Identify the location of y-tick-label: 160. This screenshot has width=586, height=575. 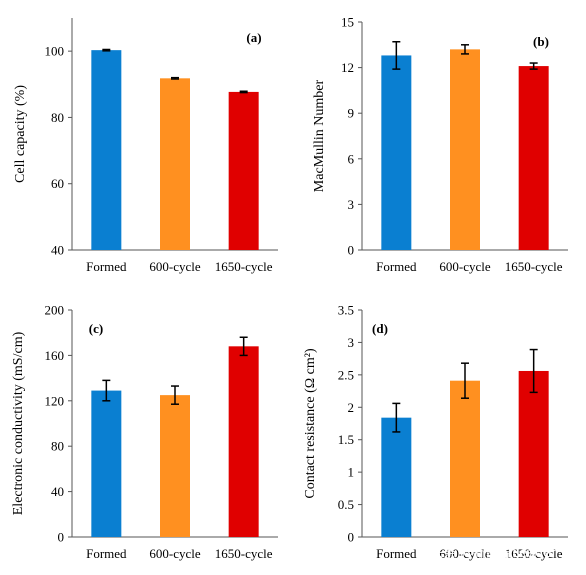
(55, 355).